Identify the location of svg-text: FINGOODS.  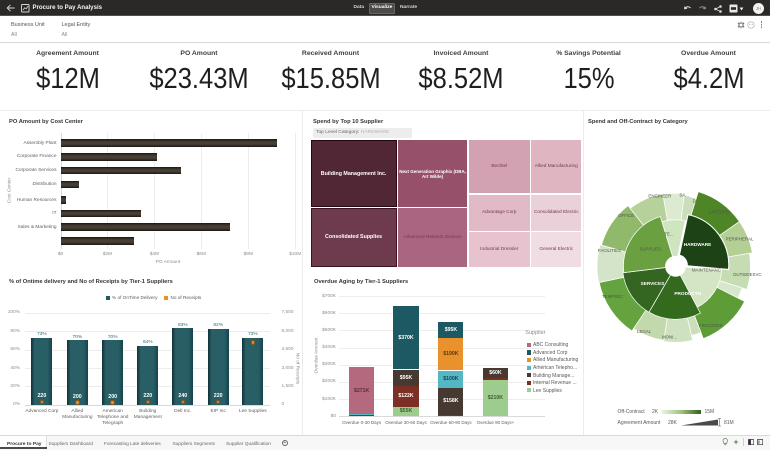
(710, 325).